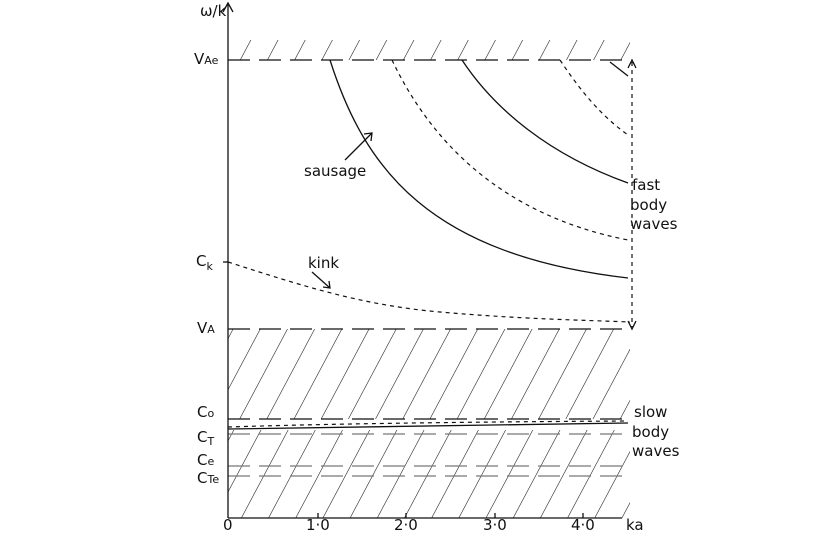  Describe the element at coordinates (210, 441) in the screenshot. I see `subscript: T` at that location.